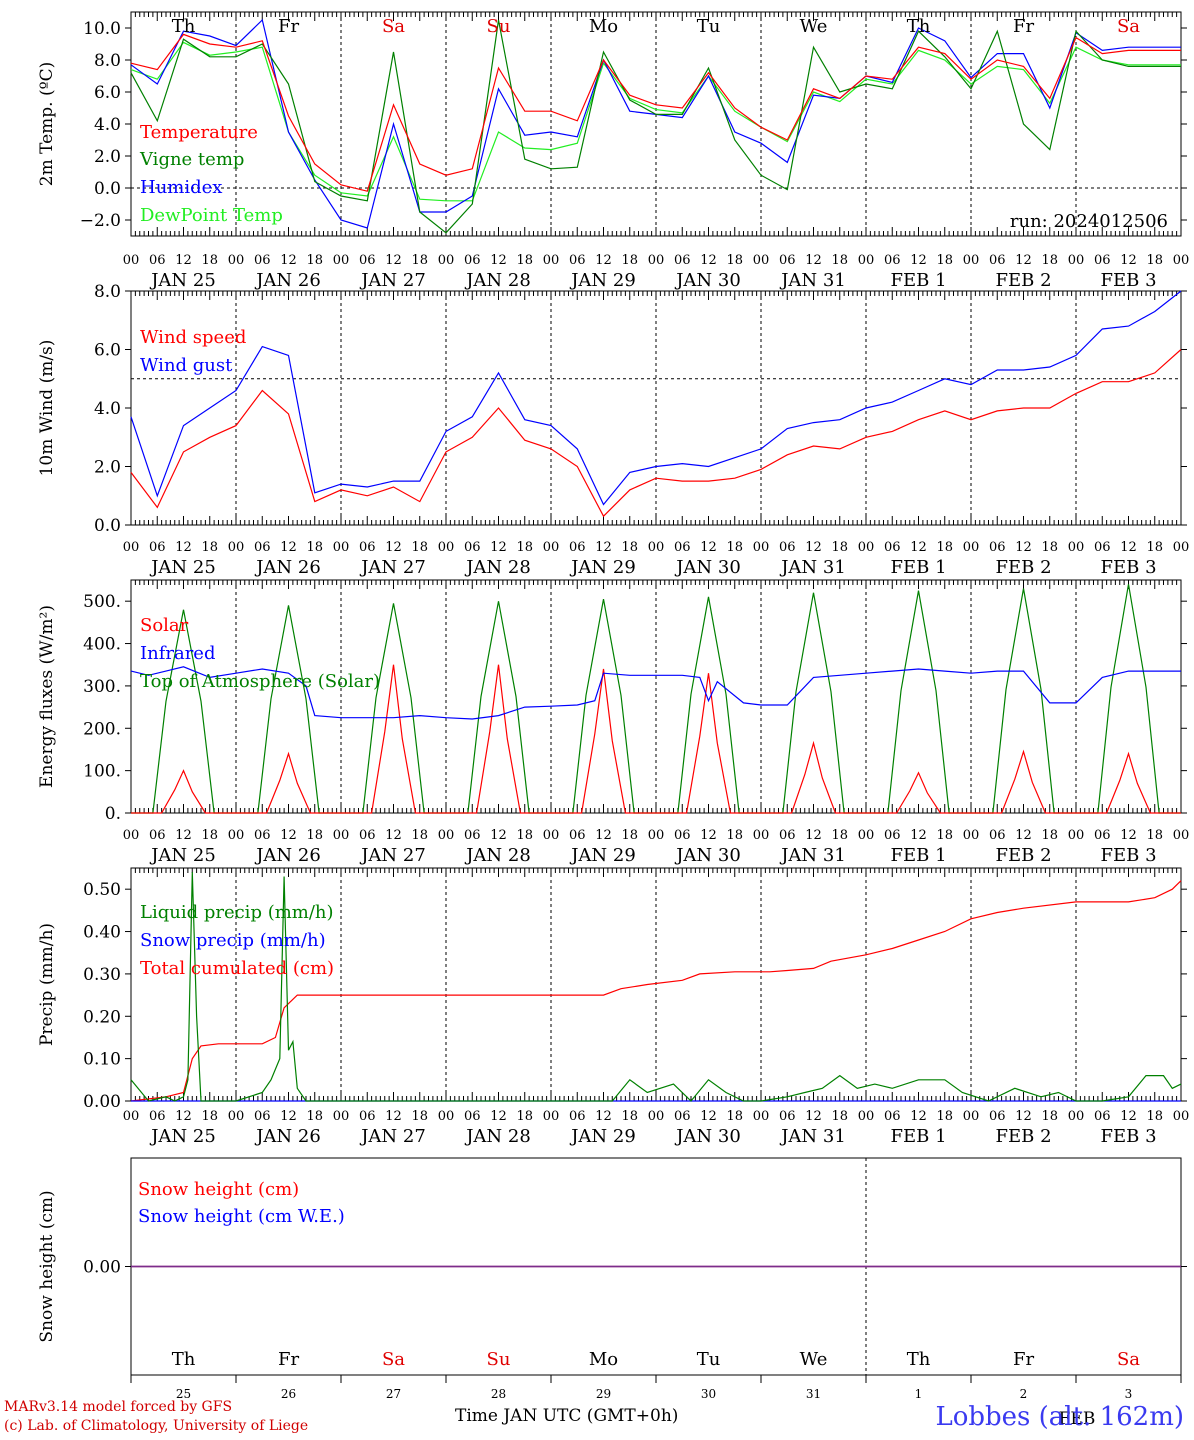 The height and width of the screenshot is (1440, 1194). Describe the element at coordinates (177, 653) in the screenshot. I see `legend-entry: Infrared` at that location.